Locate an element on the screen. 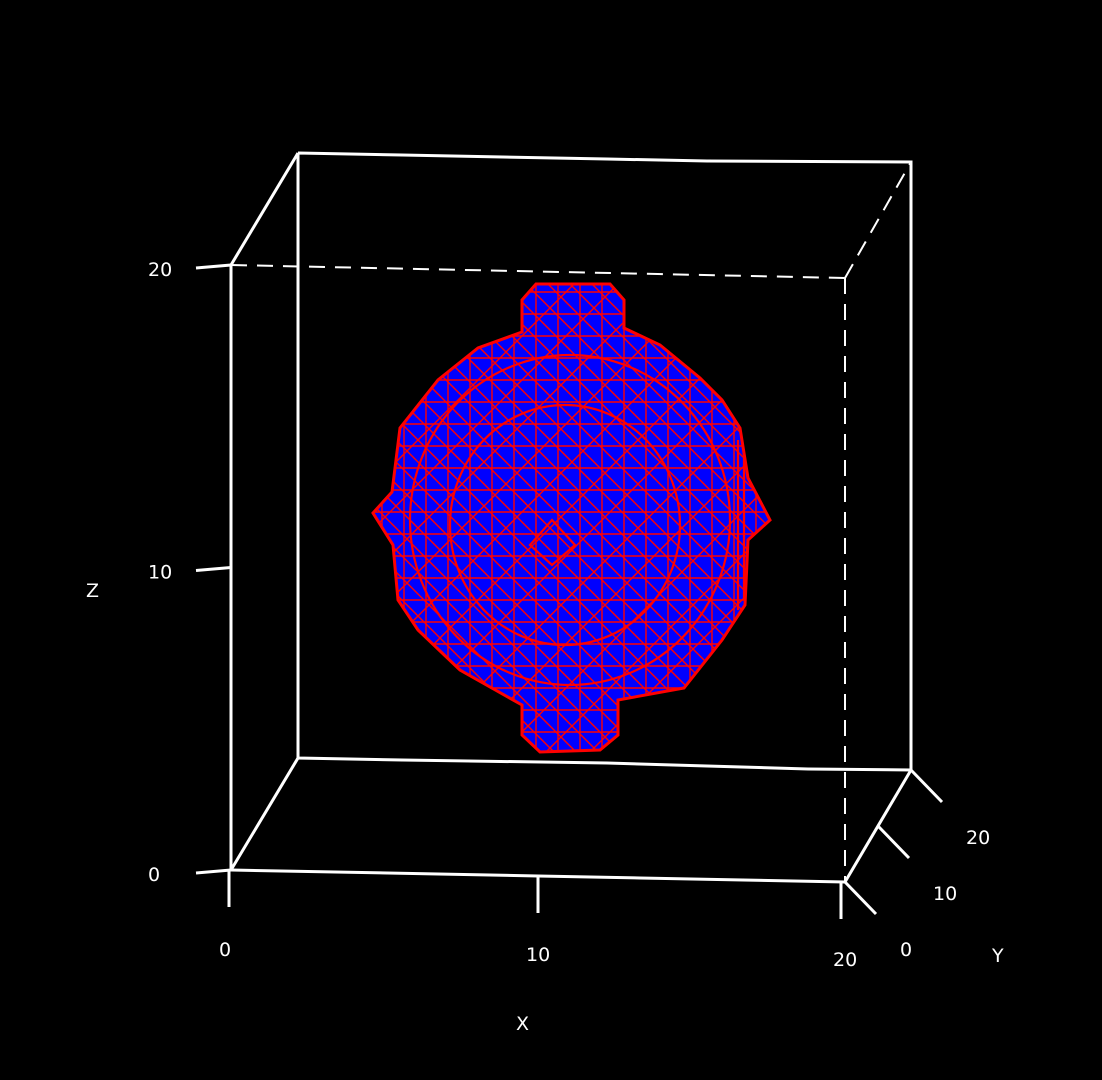  y-tick-label: 0 is located at coordinates (906, 950).